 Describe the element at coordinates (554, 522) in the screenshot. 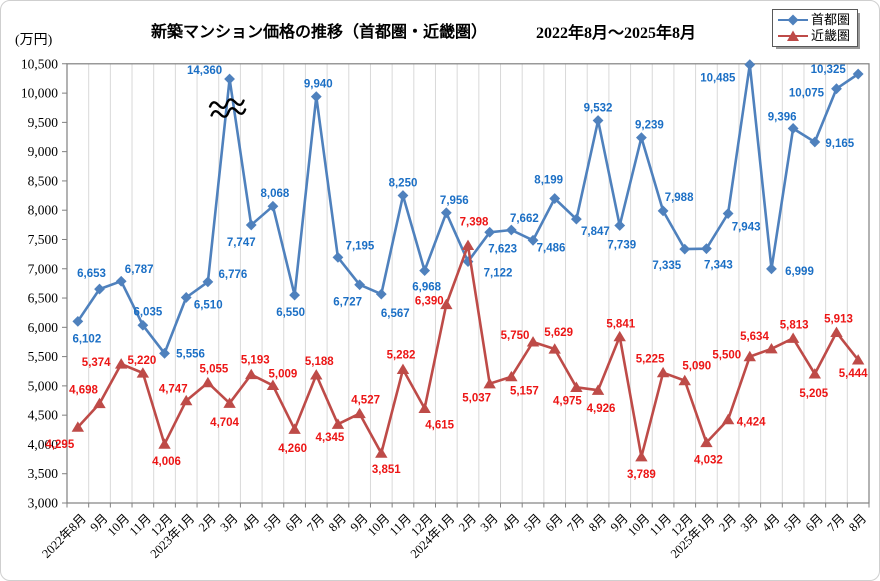

I see `x-tick-label: 6月` at that location.